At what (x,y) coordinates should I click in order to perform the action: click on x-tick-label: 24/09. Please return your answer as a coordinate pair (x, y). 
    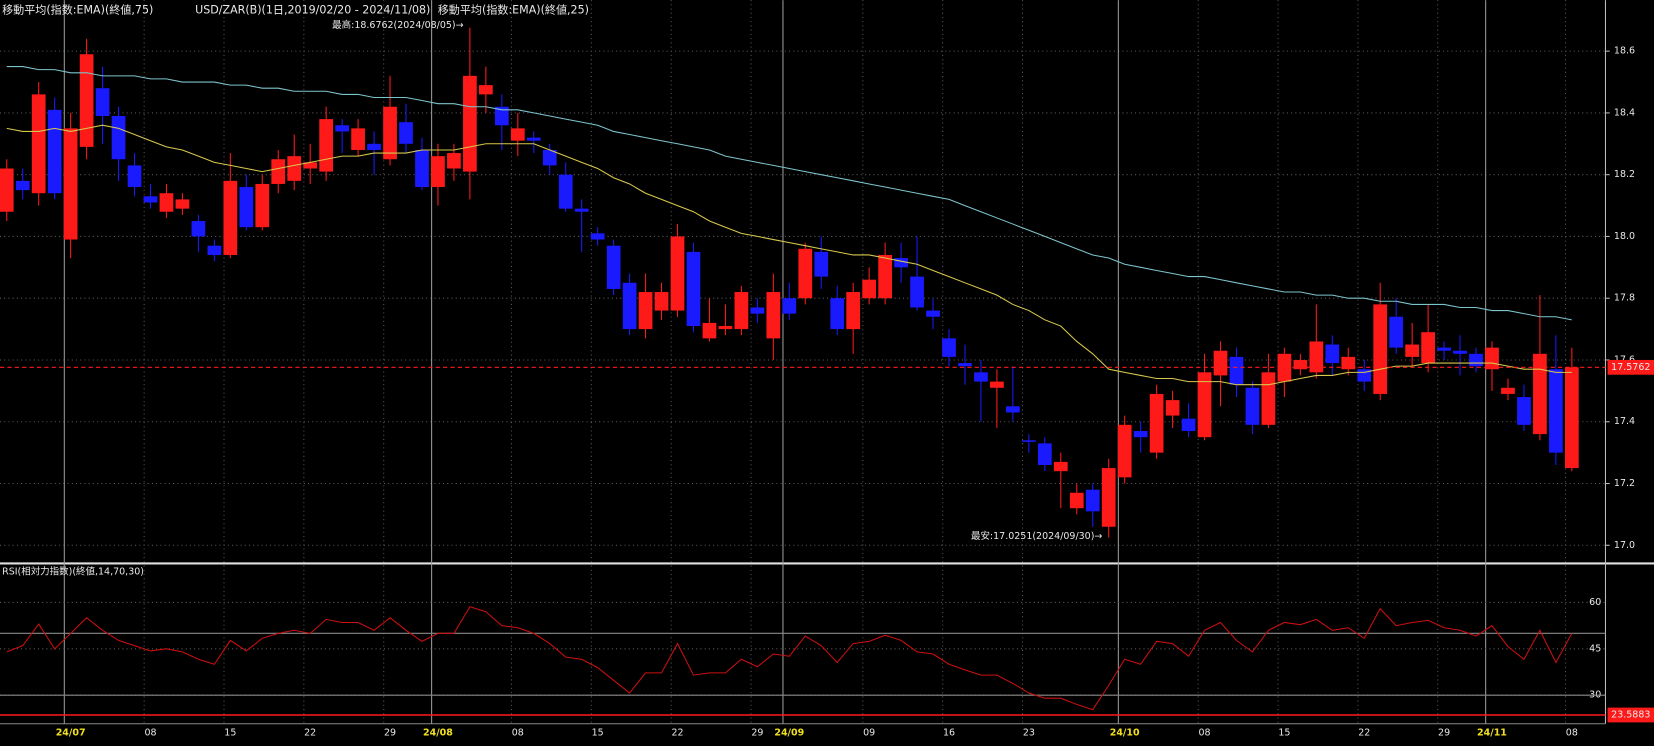
    Looking at the image, I should click on (789, 733).